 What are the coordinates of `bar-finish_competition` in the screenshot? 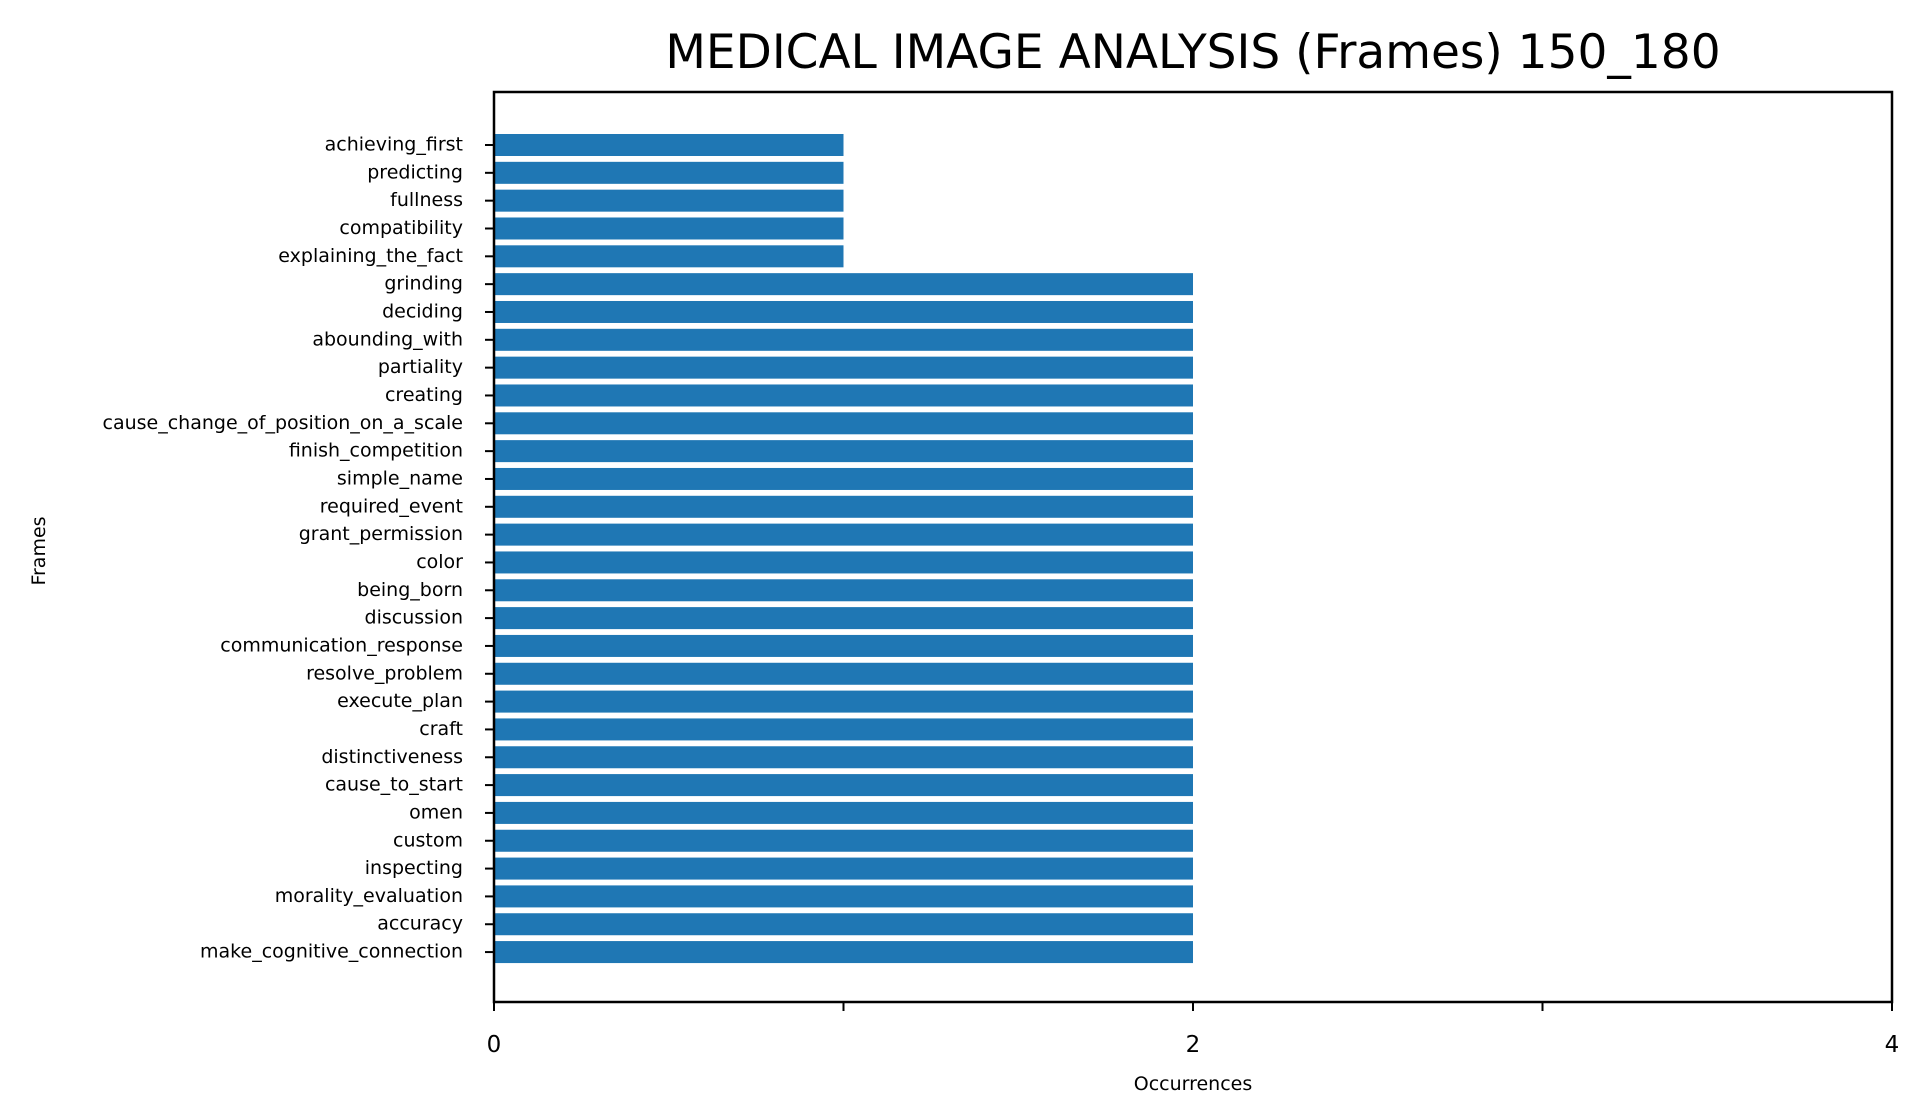 It's located at (843, 451).